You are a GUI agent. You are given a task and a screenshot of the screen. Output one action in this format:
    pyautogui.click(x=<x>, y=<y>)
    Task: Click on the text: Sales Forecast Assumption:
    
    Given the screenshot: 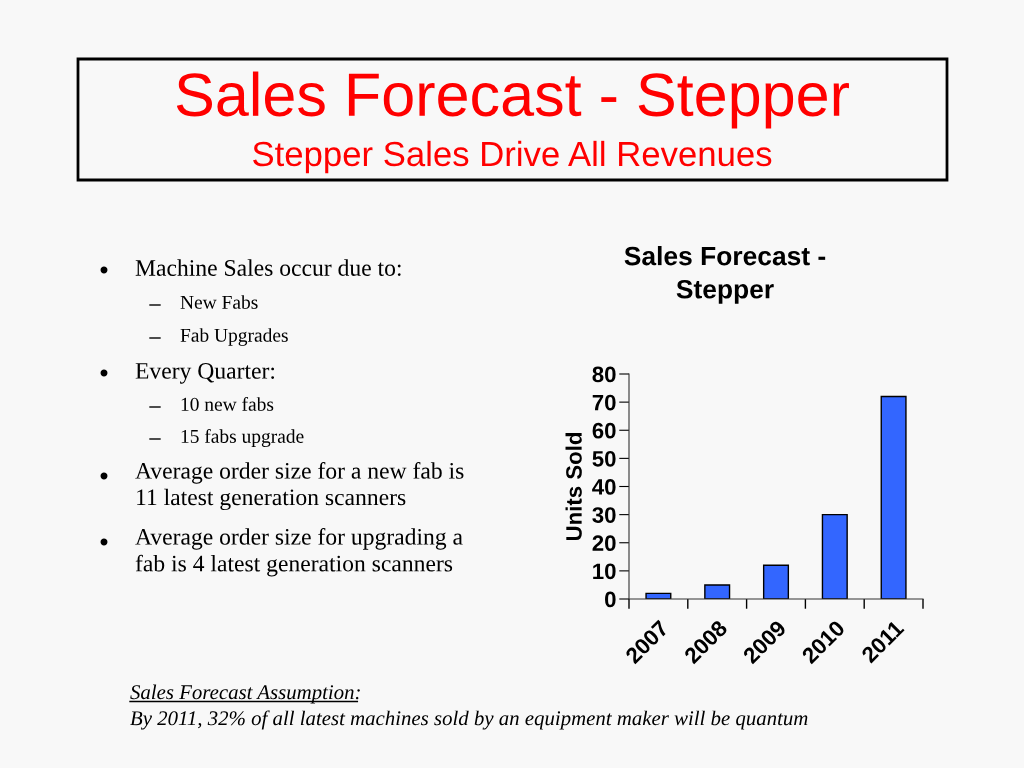 What is the action you would take?
    pyautogui.click(x=245, y=694)
    